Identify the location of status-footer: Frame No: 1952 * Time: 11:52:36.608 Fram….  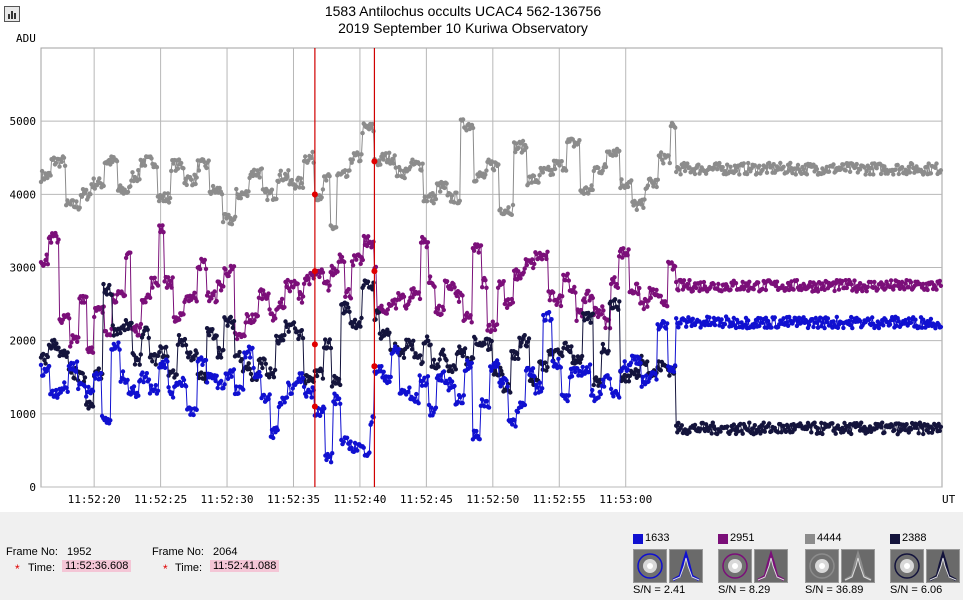
(481, 556).